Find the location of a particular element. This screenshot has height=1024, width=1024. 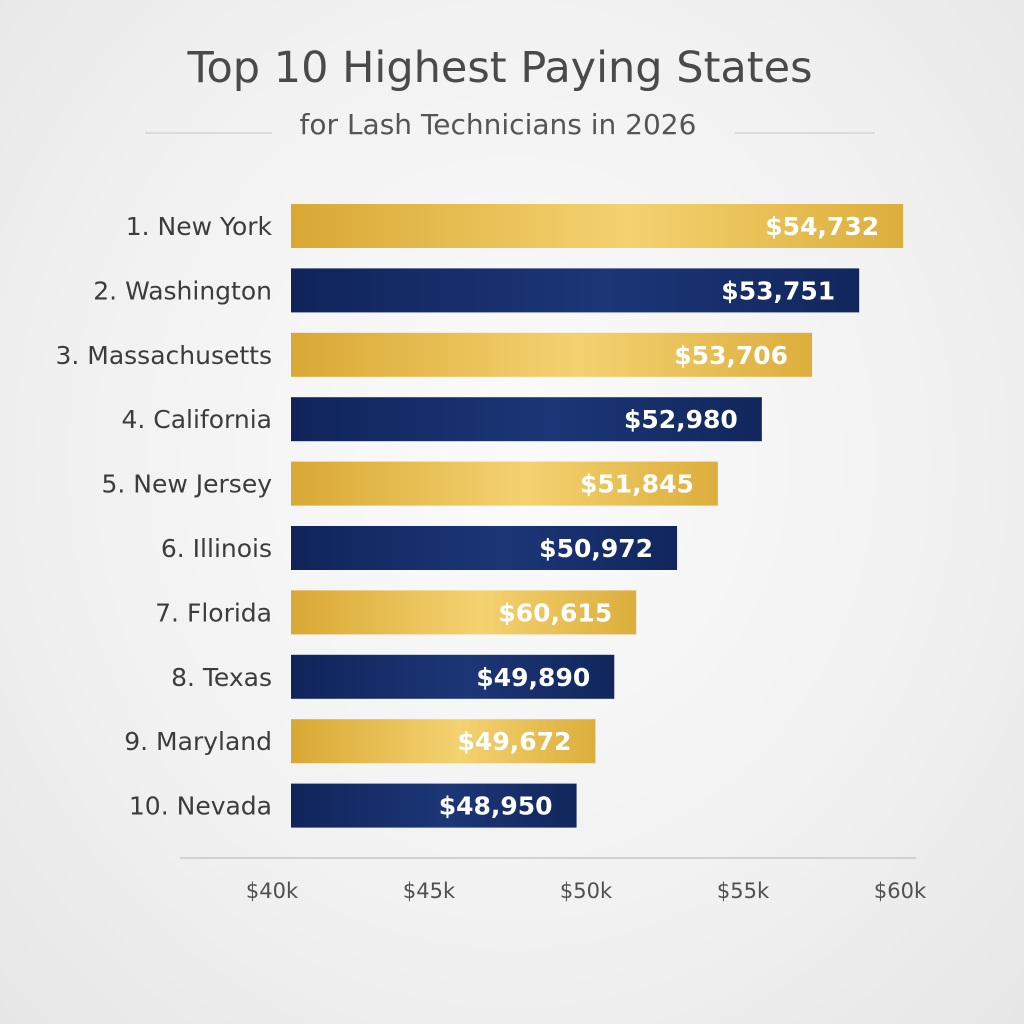

category-label: 1. New York is located at coordinates (199, 226).